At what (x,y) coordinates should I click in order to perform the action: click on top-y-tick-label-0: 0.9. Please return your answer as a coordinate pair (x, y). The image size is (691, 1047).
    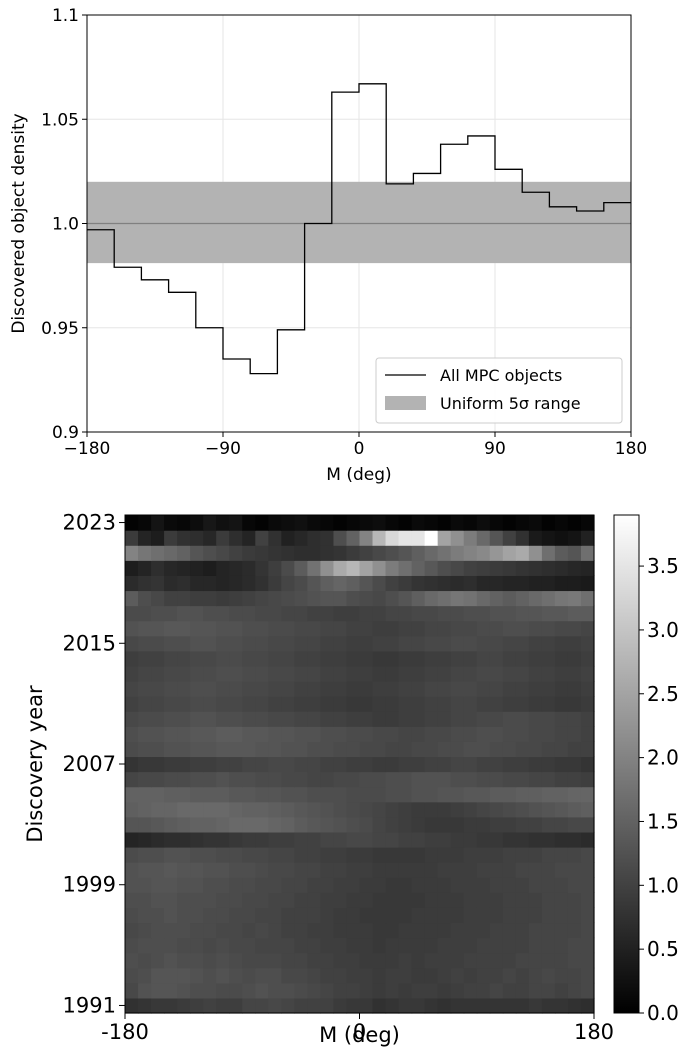
    Looking at the image, I should click on (65, 433).